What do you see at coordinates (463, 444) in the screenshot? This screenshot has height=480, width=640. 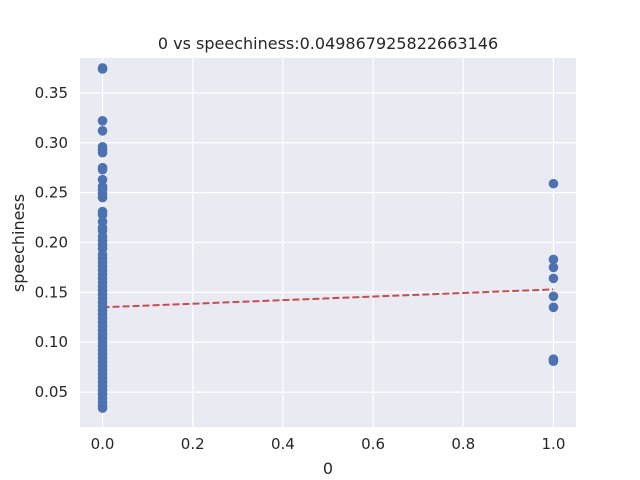 I see `x-tick-label: 0.8` at bounding box center [463, 444].